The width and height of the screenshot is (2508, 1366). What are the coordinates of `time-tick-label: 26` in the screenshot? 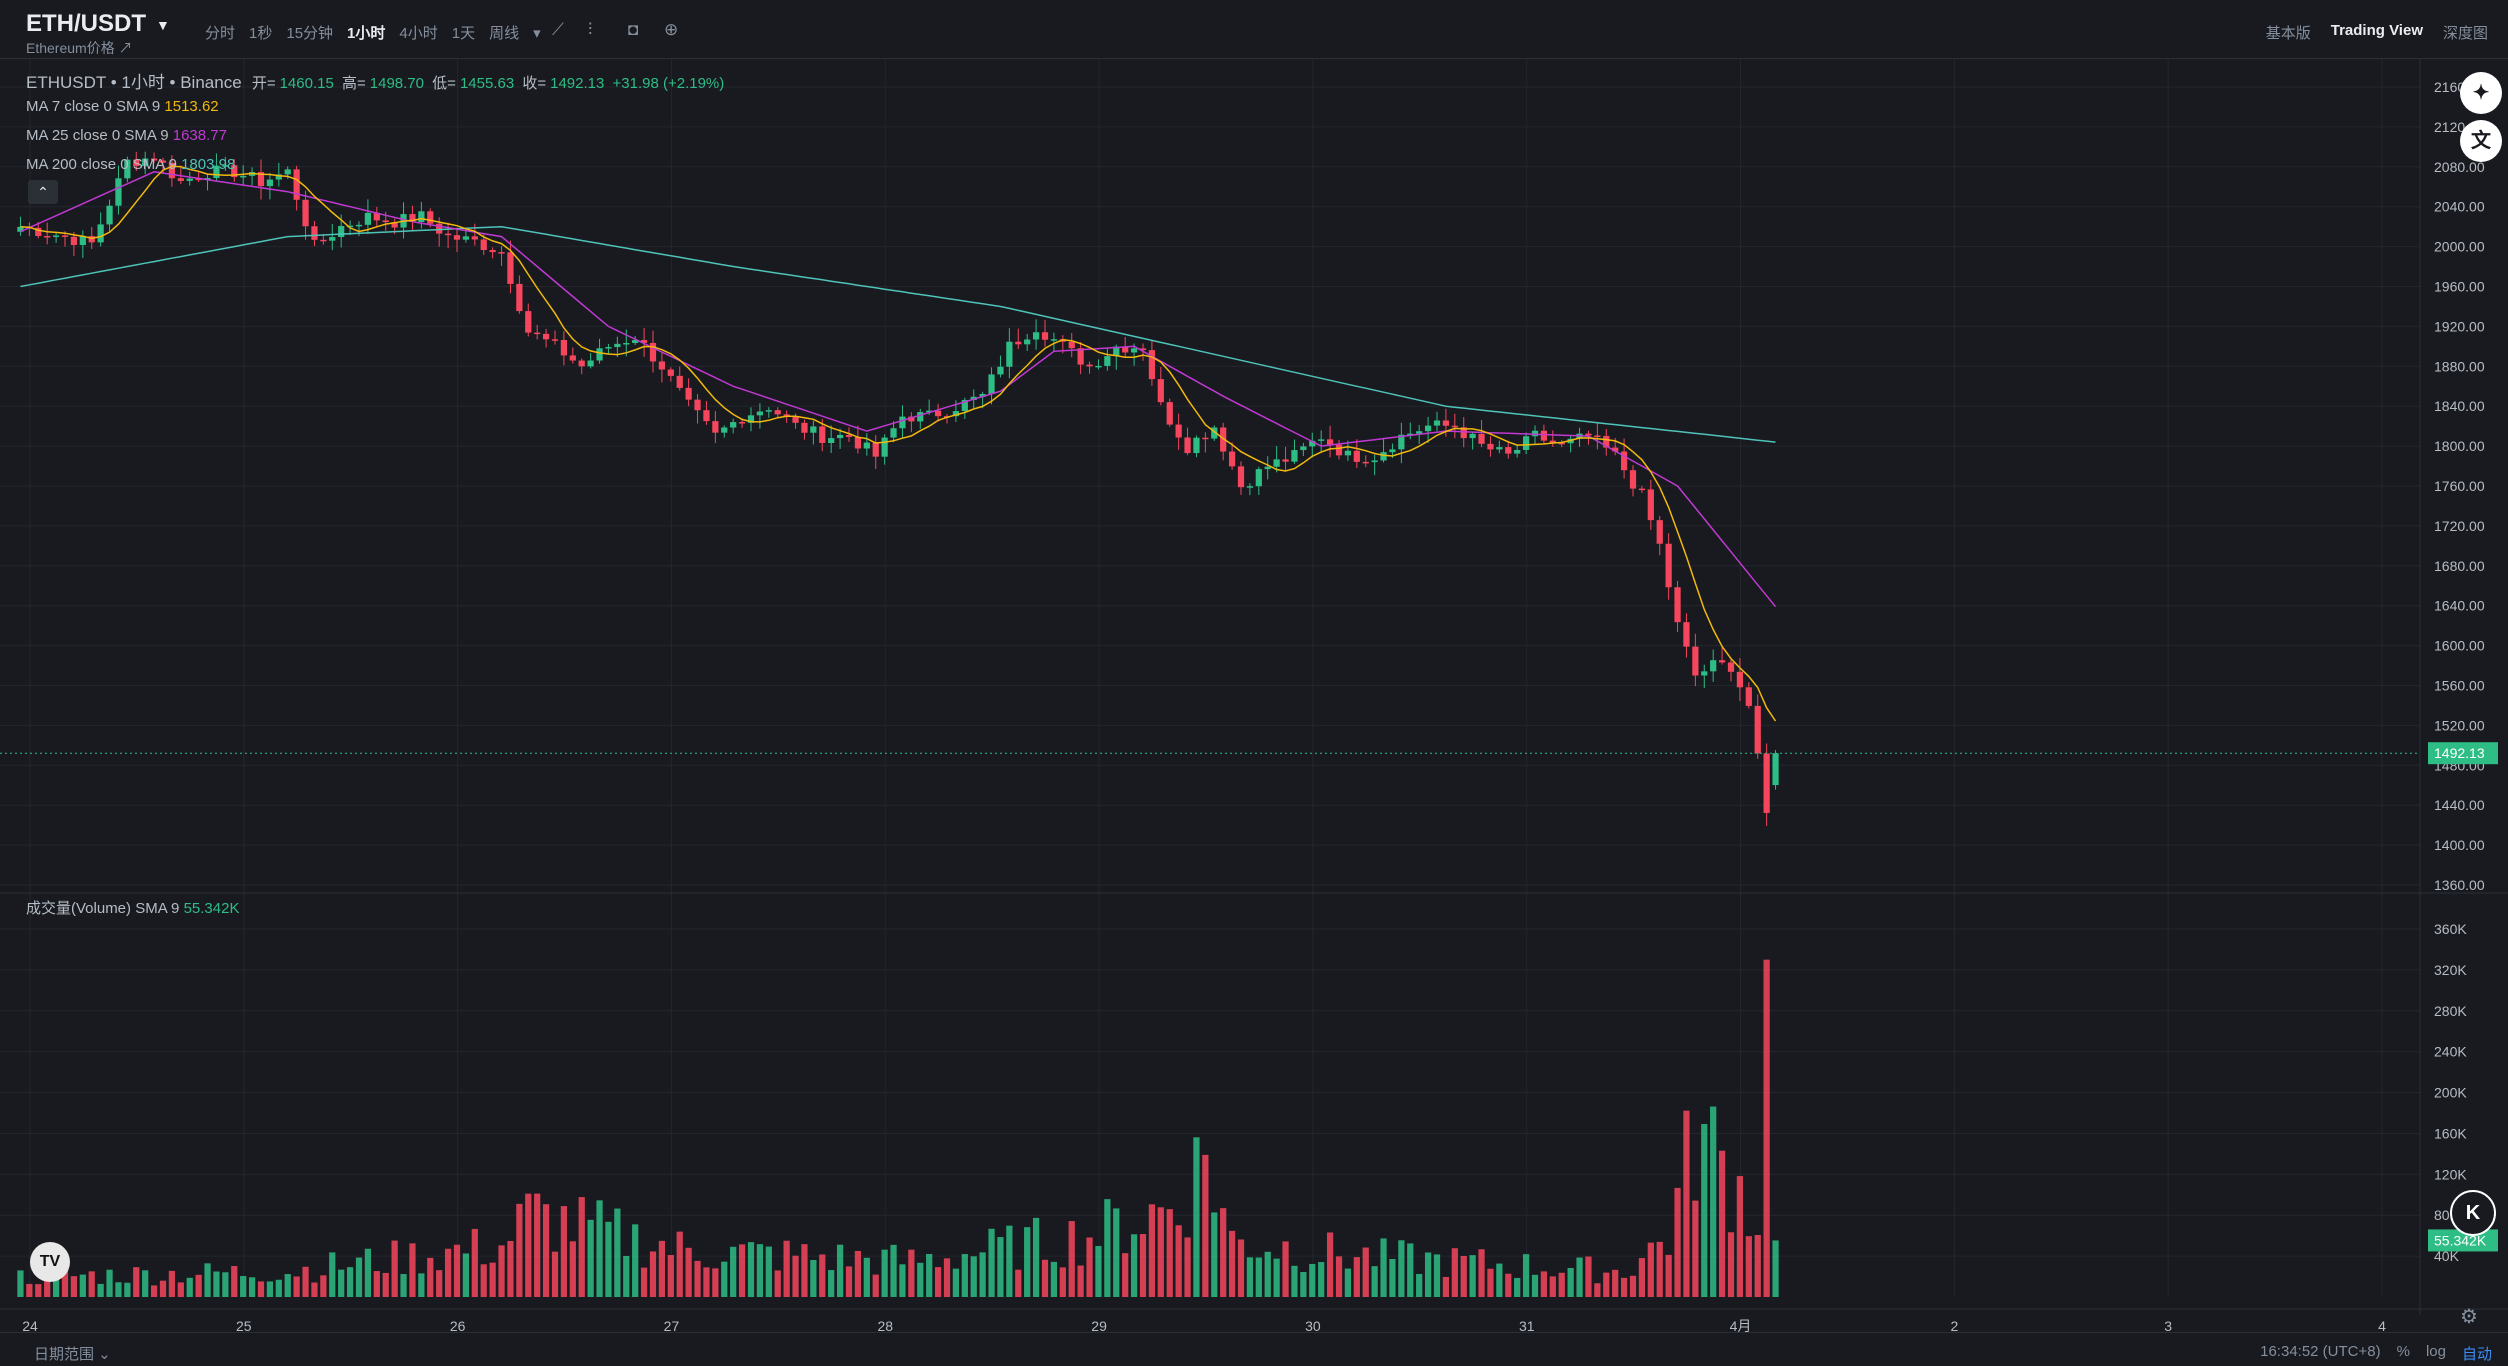 It's located at (458, 1325).